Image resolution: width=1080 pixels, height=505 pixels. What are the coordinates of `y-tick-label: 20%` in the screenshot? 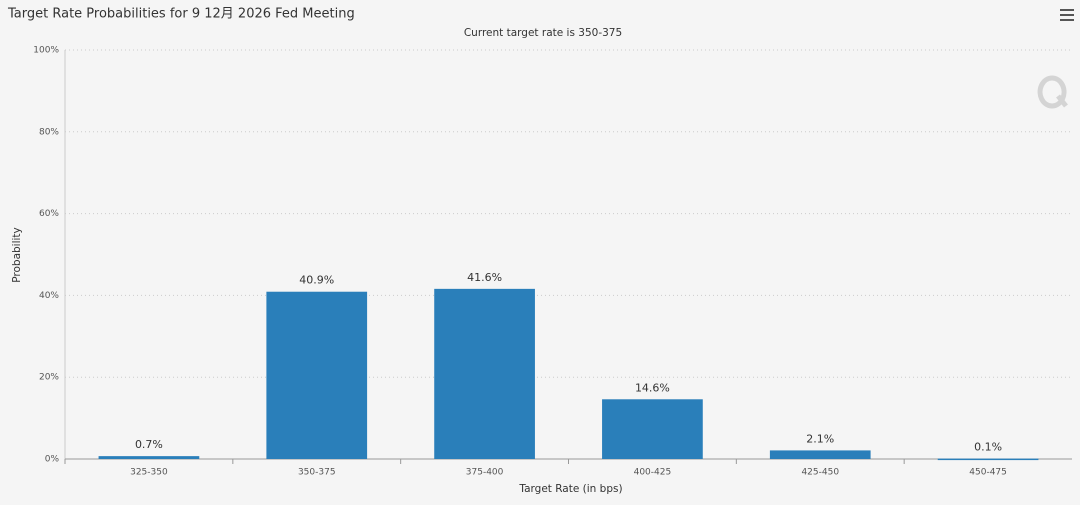 It's located at (49, 378).